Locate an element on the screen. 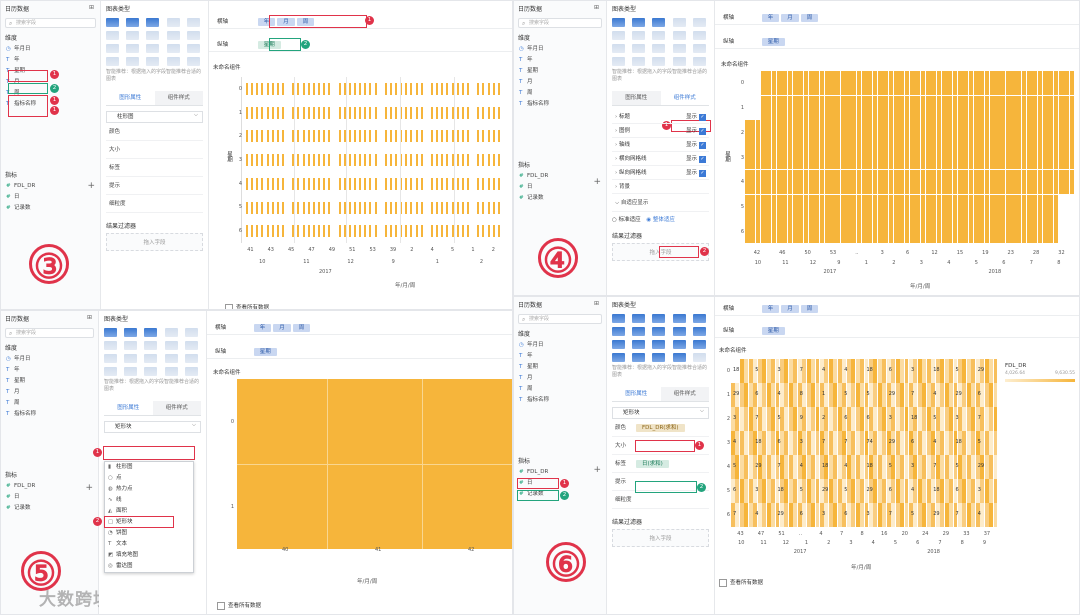  style-item: › 标题 显示 ✓ is located at coordinates (660, 117).